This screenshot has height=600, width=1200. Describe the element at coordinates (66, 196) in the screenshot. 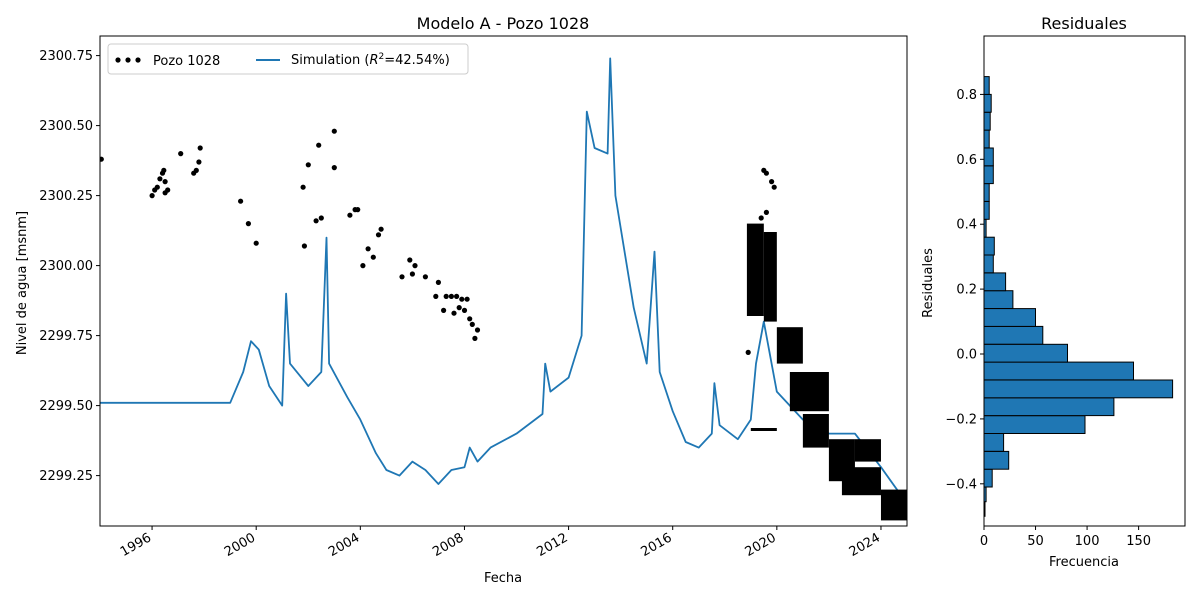

I see `main-y-tick-label: 2300.25` at that location.